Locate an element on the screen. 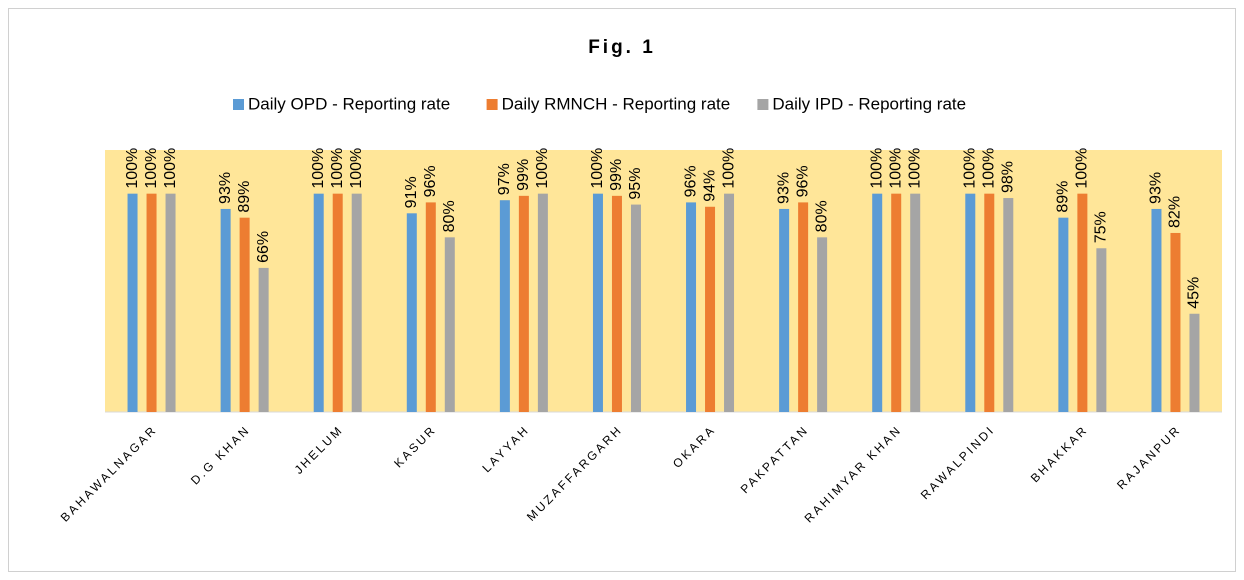  data-label: 82% is located at coordinates (1175, 212).